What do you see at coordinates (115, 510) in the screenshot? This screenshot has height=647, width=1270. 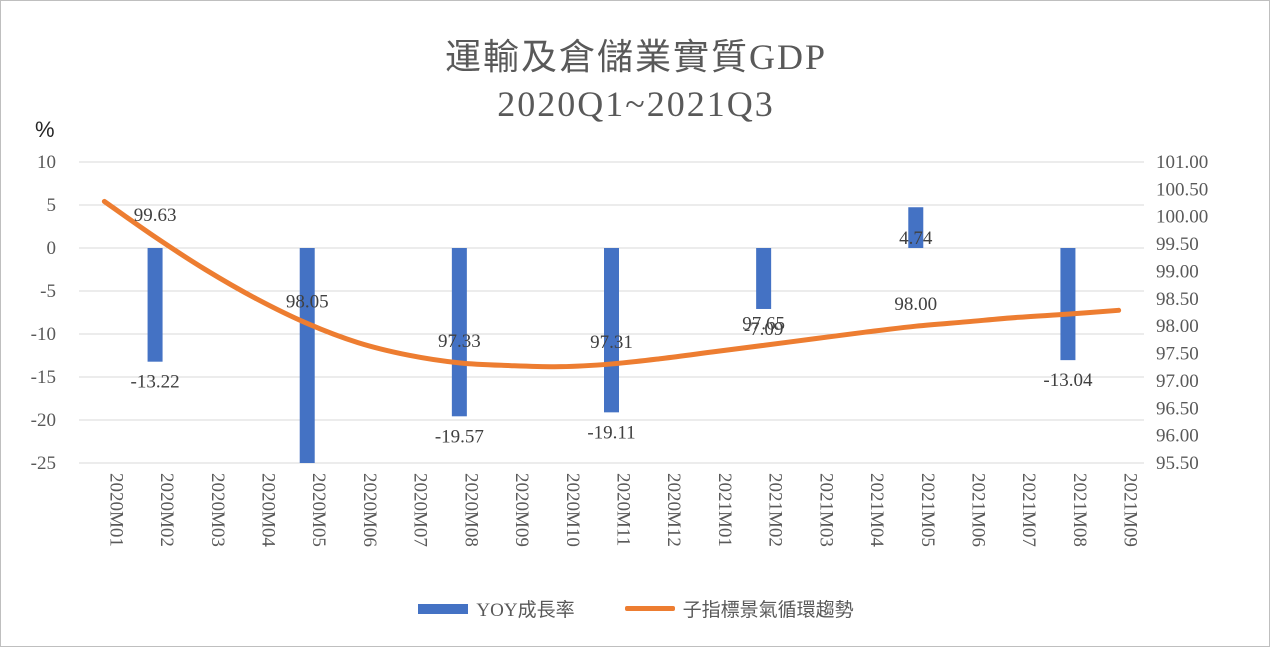 I see `x-axis-tick-label: 2020M01` at bounding box center [115, 510].